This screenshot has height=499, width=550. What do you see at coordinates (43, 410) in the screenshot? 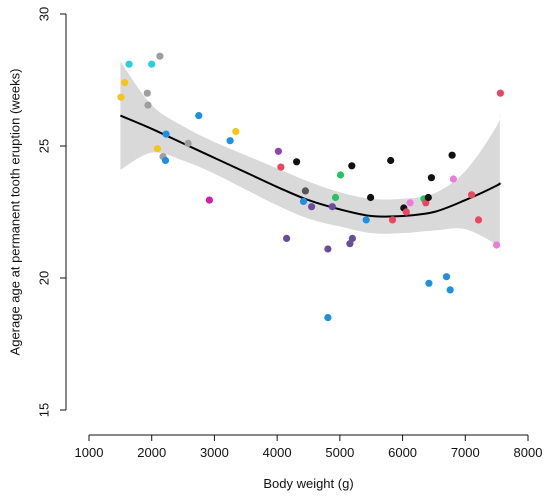
I see `y-tick-label: 15` at bounding box center [43, 410].